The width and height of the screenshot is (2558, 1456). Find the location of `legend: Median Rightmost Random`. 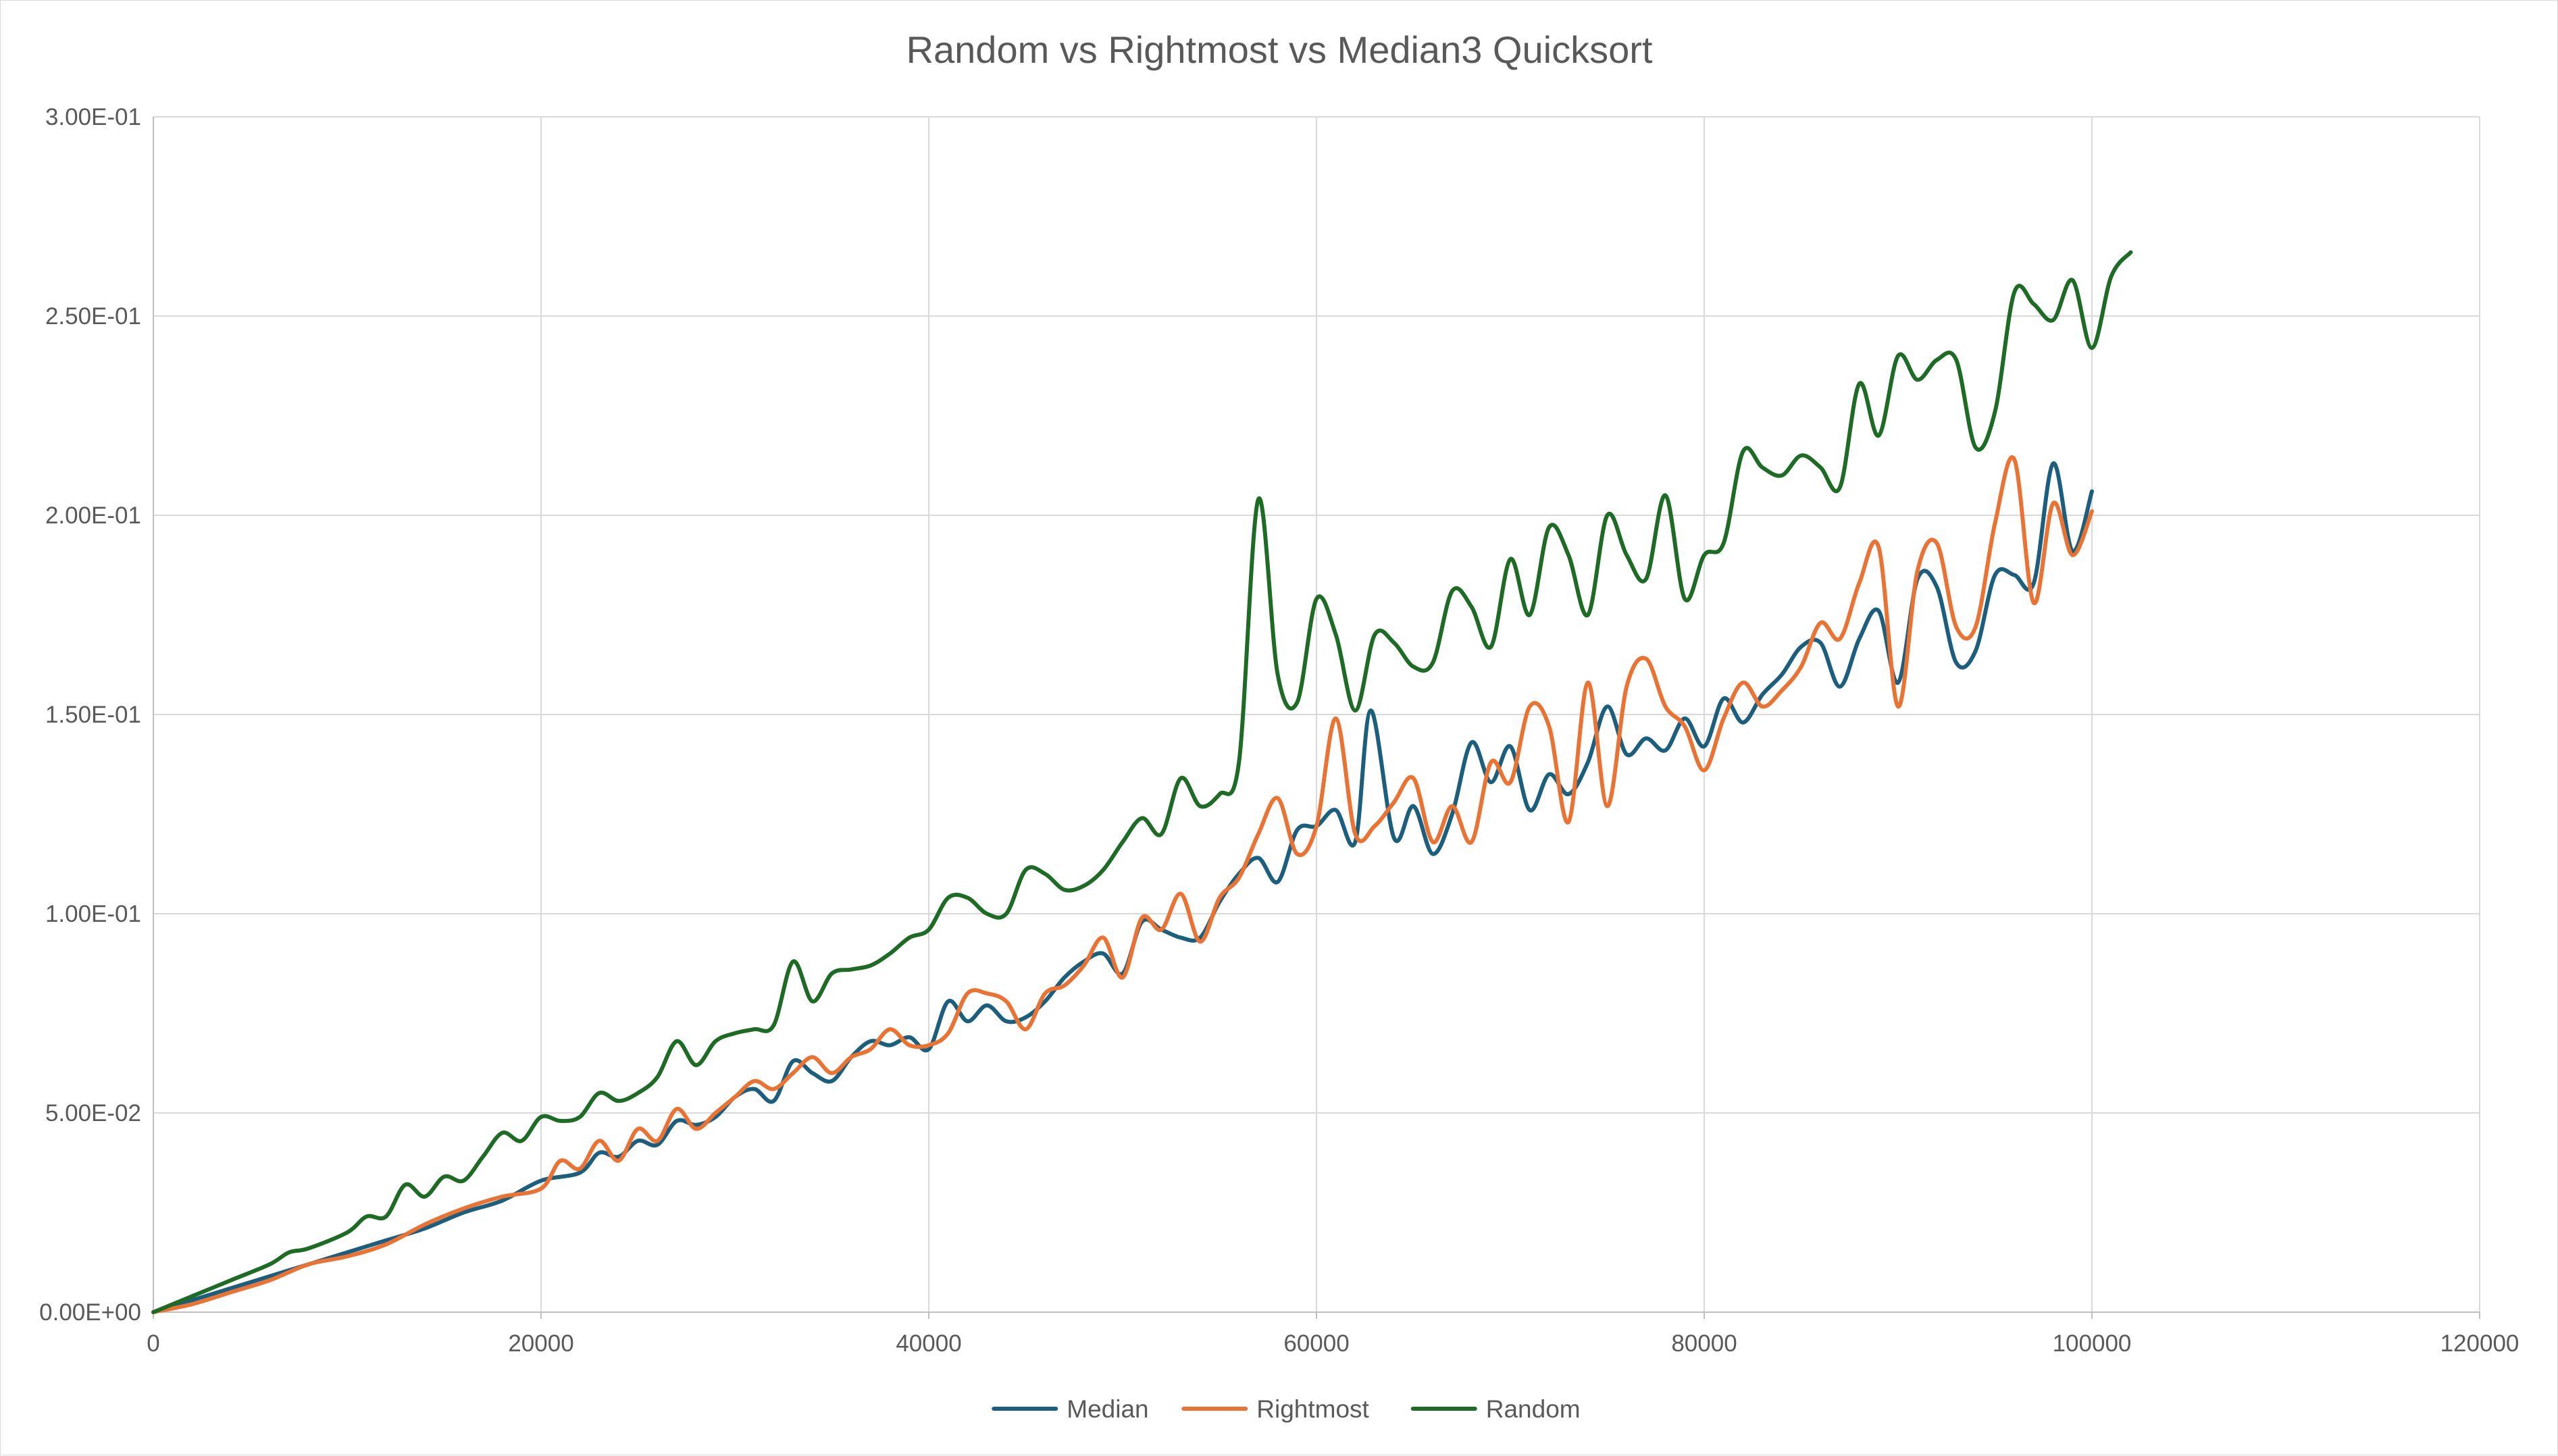

legend: Median Rightmost Random is located at coordinates (1286, 1409).